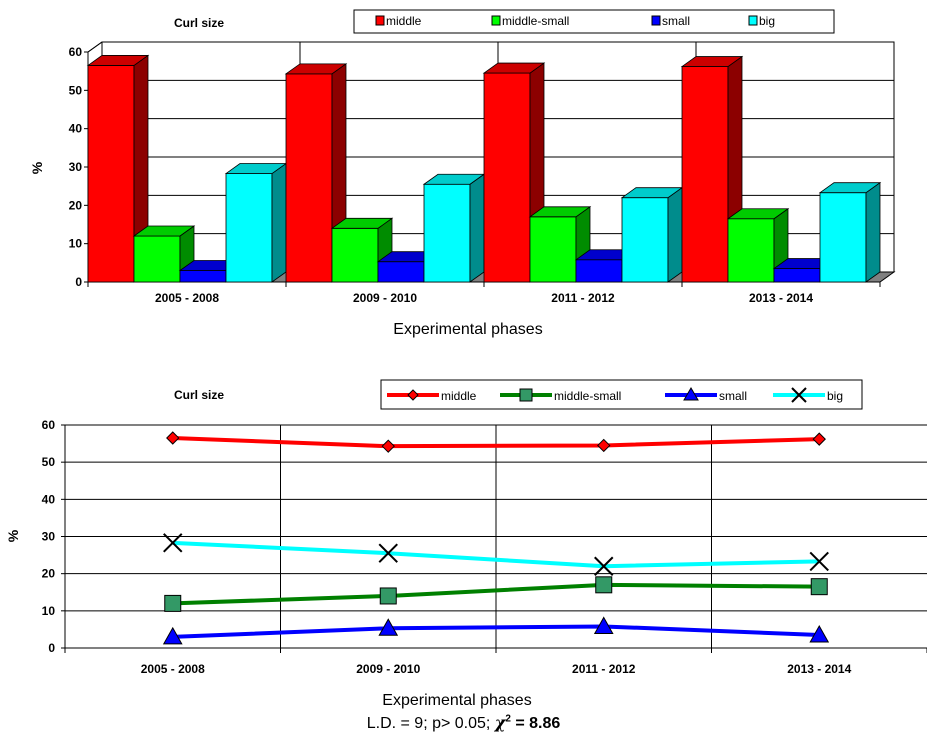 Image resolution: width=927 pixels, height=738 pixels. I want to click on bar-chart-y-tick-label: 50, so click(76, 90).